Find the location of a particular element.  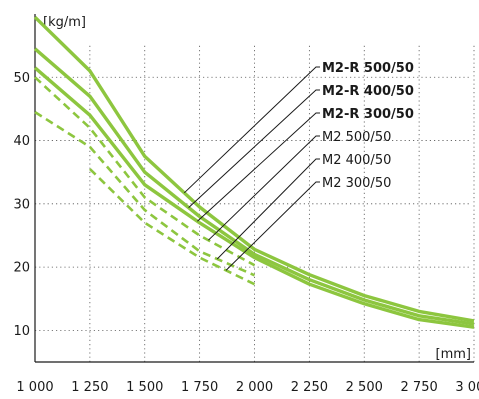

legend-label: M2-R 400/50 is located at coordinates (368, 91).